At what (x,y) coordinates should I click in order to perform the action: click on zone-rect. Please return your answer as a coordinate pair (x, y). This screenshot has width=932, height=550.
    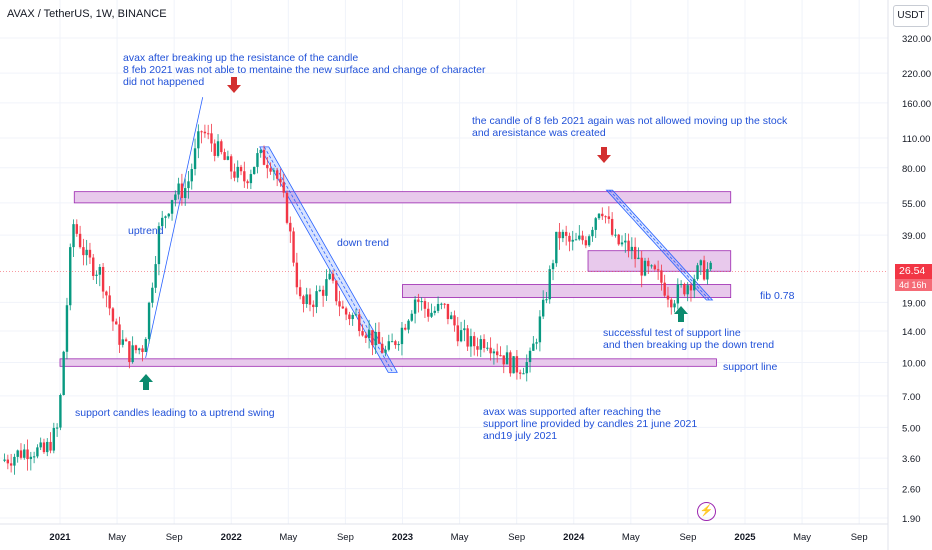
    Looking at the image, I should click on (388, 362).